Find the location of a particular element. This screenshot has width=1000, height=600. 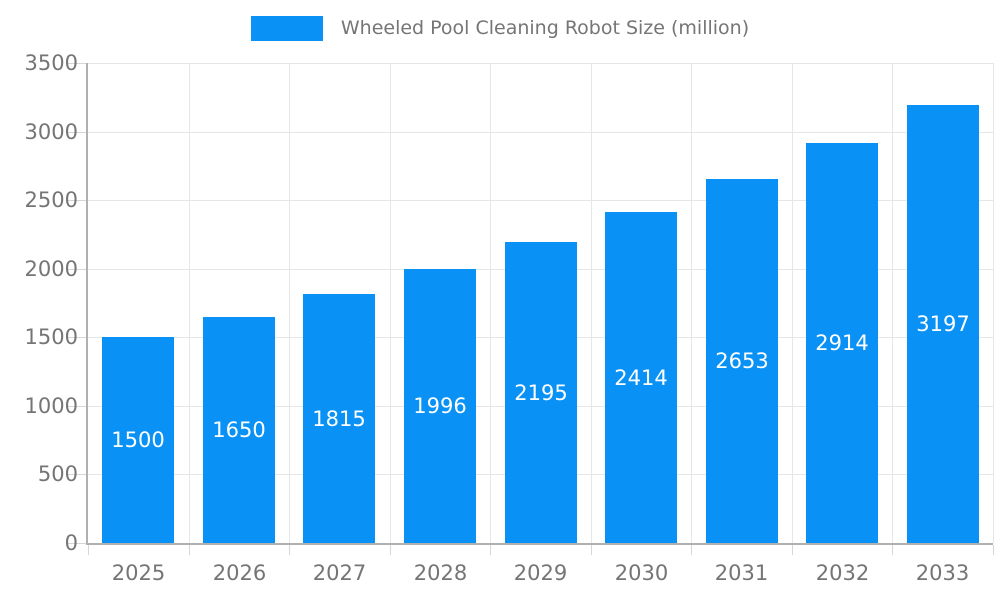

x-axis-label: 2033 is located at coordinates (942, 573).